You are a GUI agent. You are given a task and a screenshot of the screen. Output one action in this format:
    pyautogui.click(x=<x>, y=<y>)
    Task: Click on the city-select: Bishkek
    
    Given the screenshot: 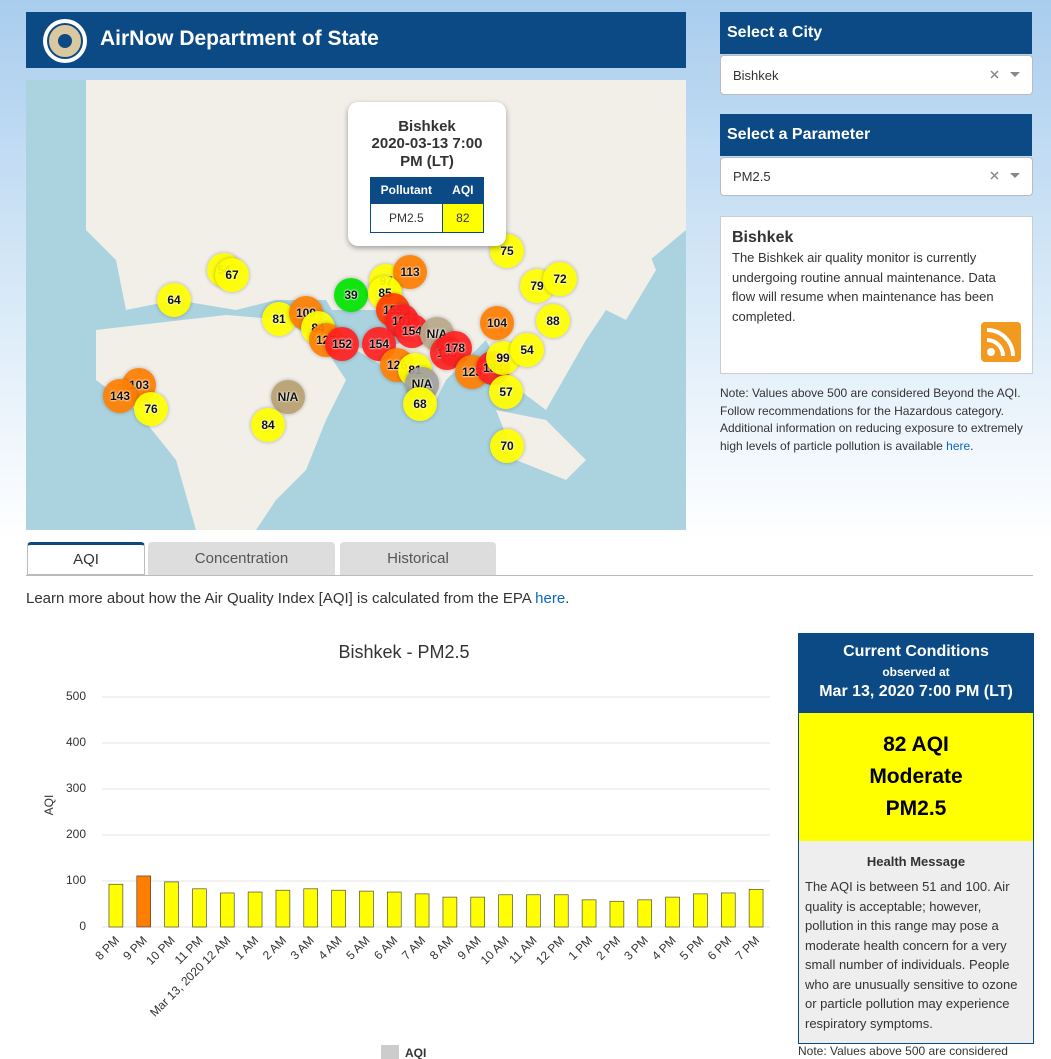 What is the action you would take?
    pyautogui.click(x=876, y=75)
    